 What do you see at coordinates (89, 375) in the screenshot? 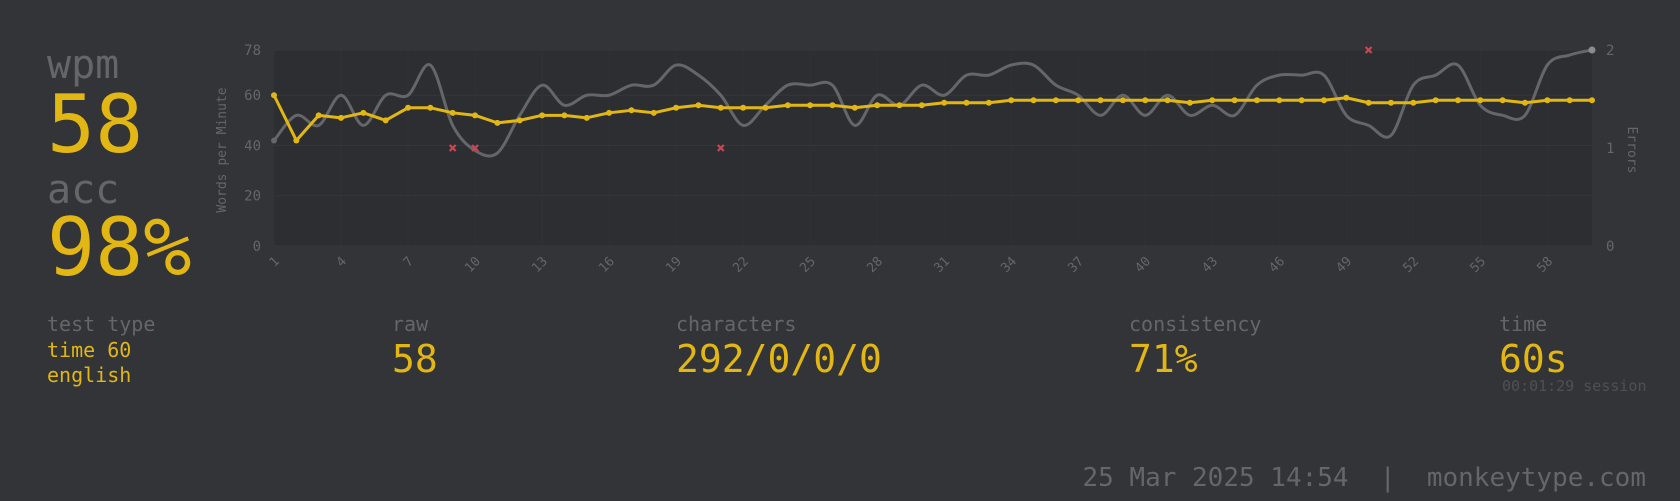
I see `test-type-language: english` at bounding box center [89, 375].